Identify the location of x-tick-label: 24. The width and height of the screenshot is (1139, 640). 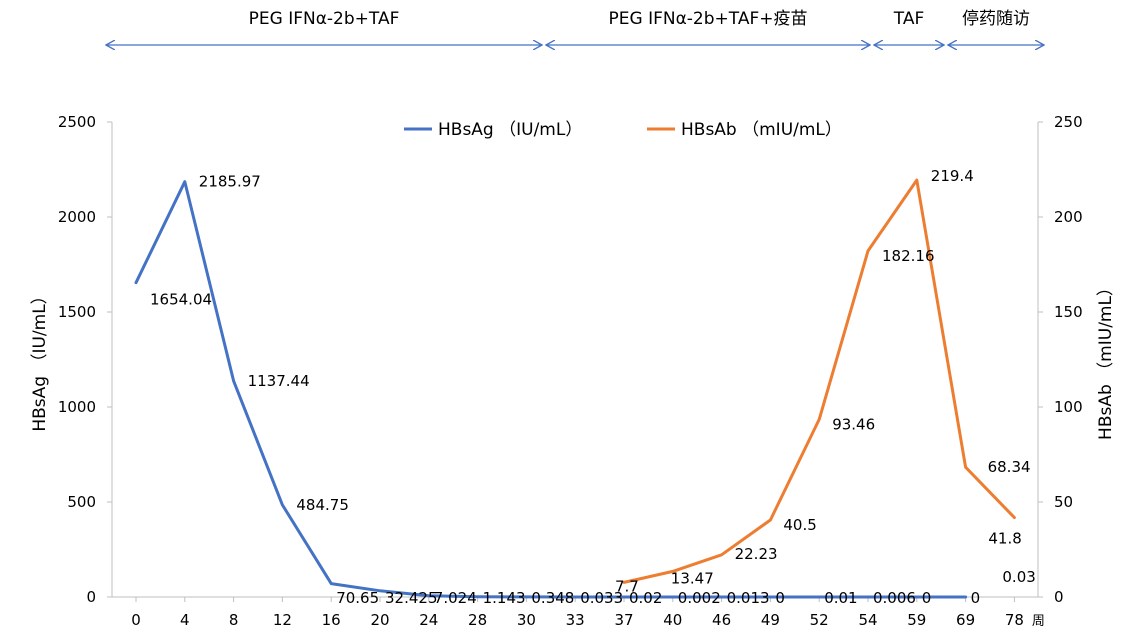
(428, 620).